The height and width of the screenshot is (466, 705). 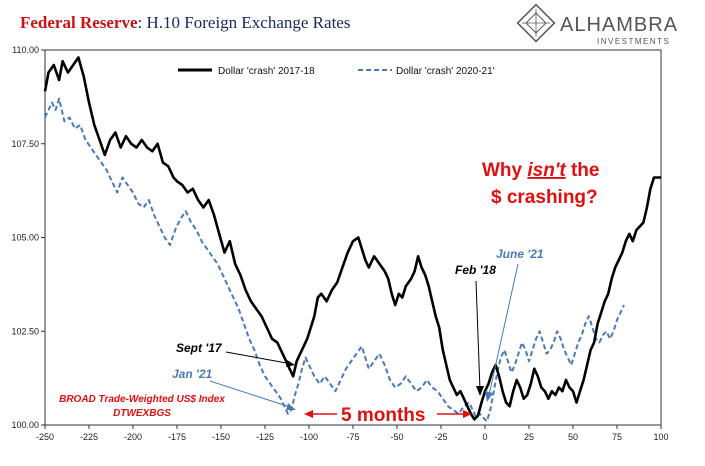 What do you see at coordinates (142, 413) in the screenshot?
I see `source-line2: DTWEXBGS` at bounding box center [142, 413].